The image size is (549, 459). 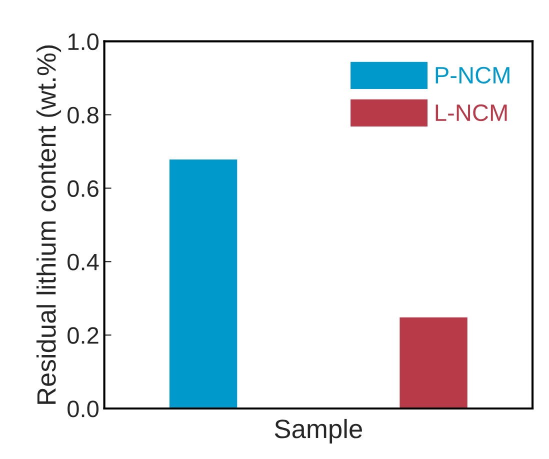 I want to click on legend-label: L-NCM, so click(x=471, y=113).